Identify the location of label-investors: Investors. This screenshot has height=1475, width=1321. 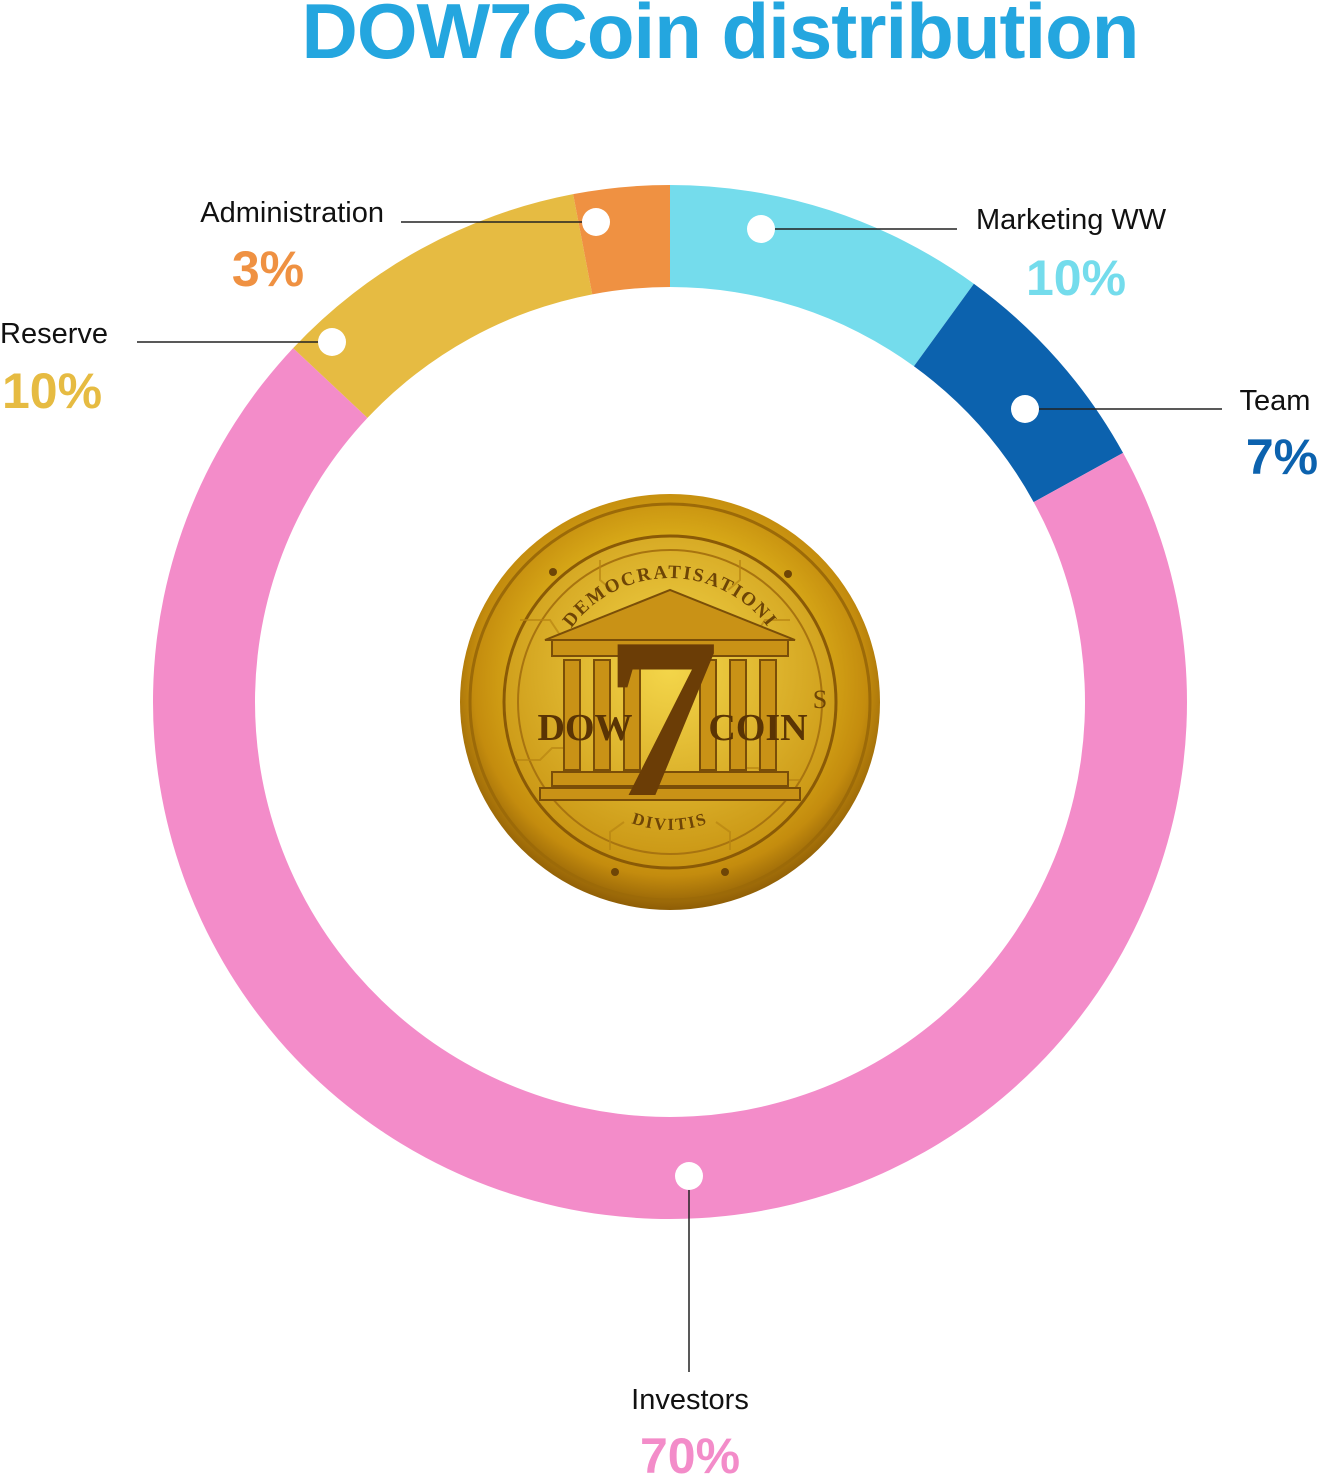
(690, 1400).